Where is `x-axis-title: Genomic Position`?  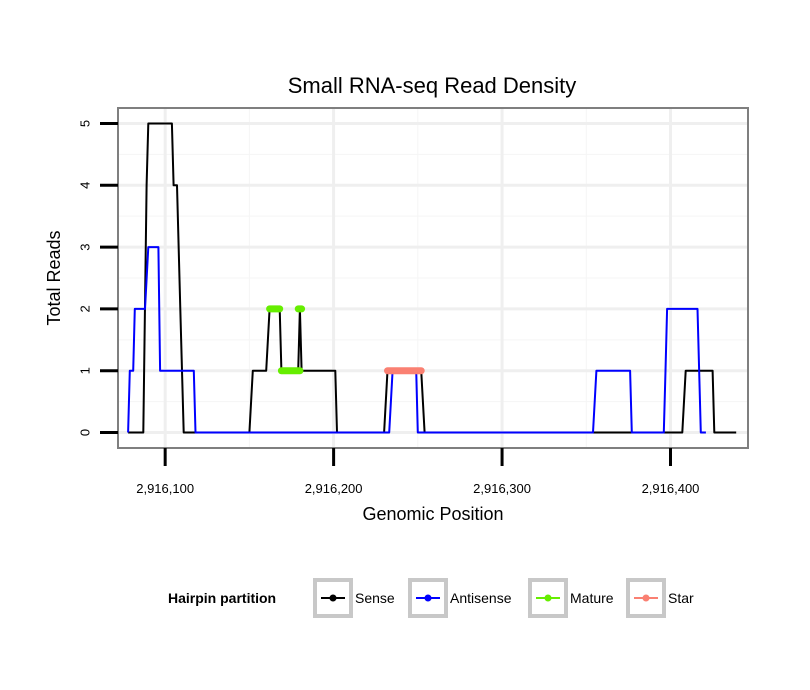 x-axis-title: Genomic Position is located at coordinates (432, 514).